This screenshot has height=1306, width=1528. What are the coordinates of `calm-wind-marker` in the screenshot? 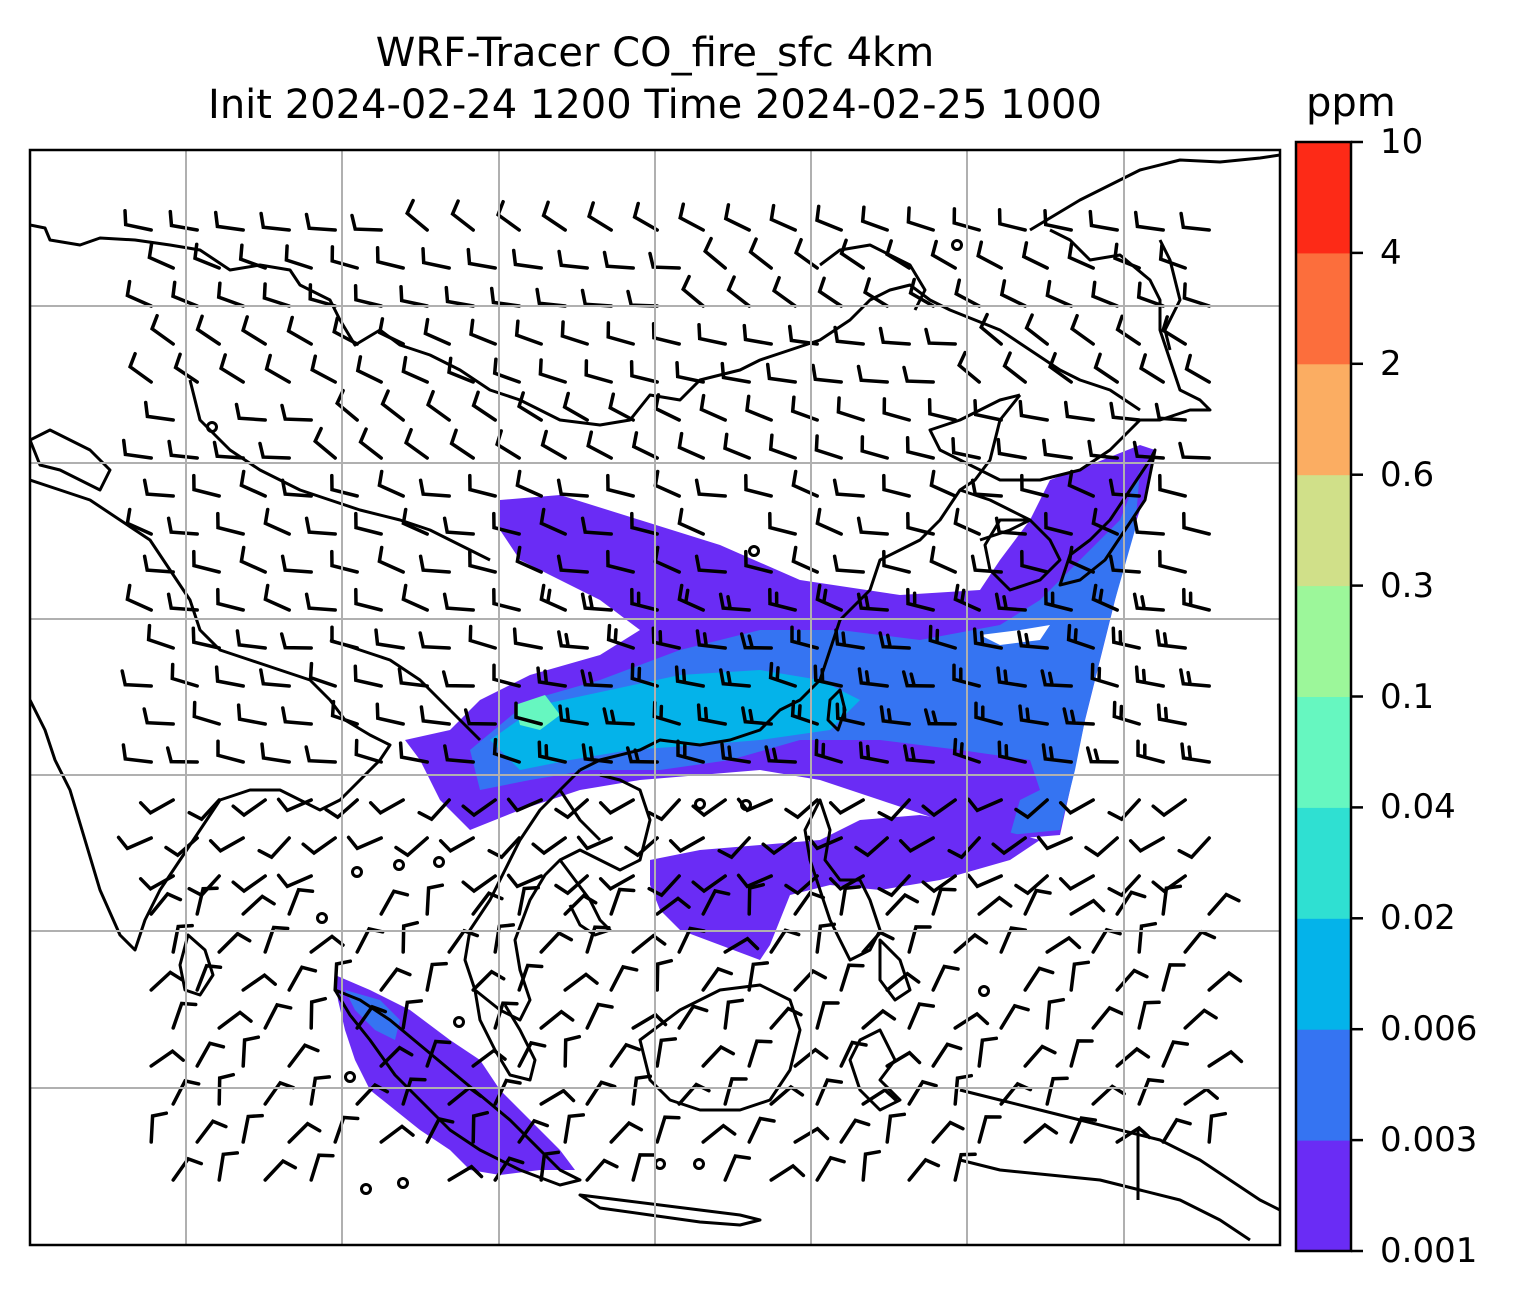 It's located at (754, 551).